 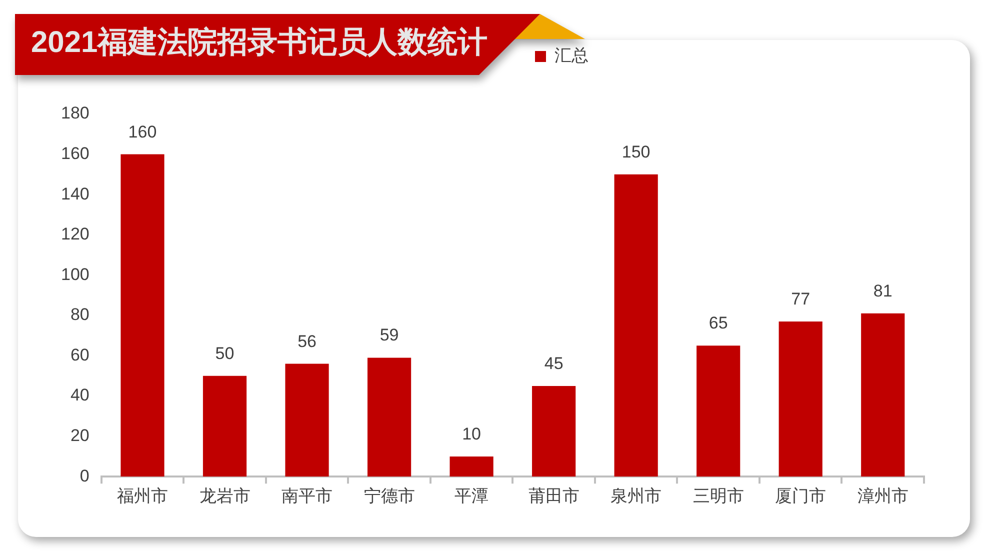 I want to click on y-tick-label: 40, so click(x=80, y=395).